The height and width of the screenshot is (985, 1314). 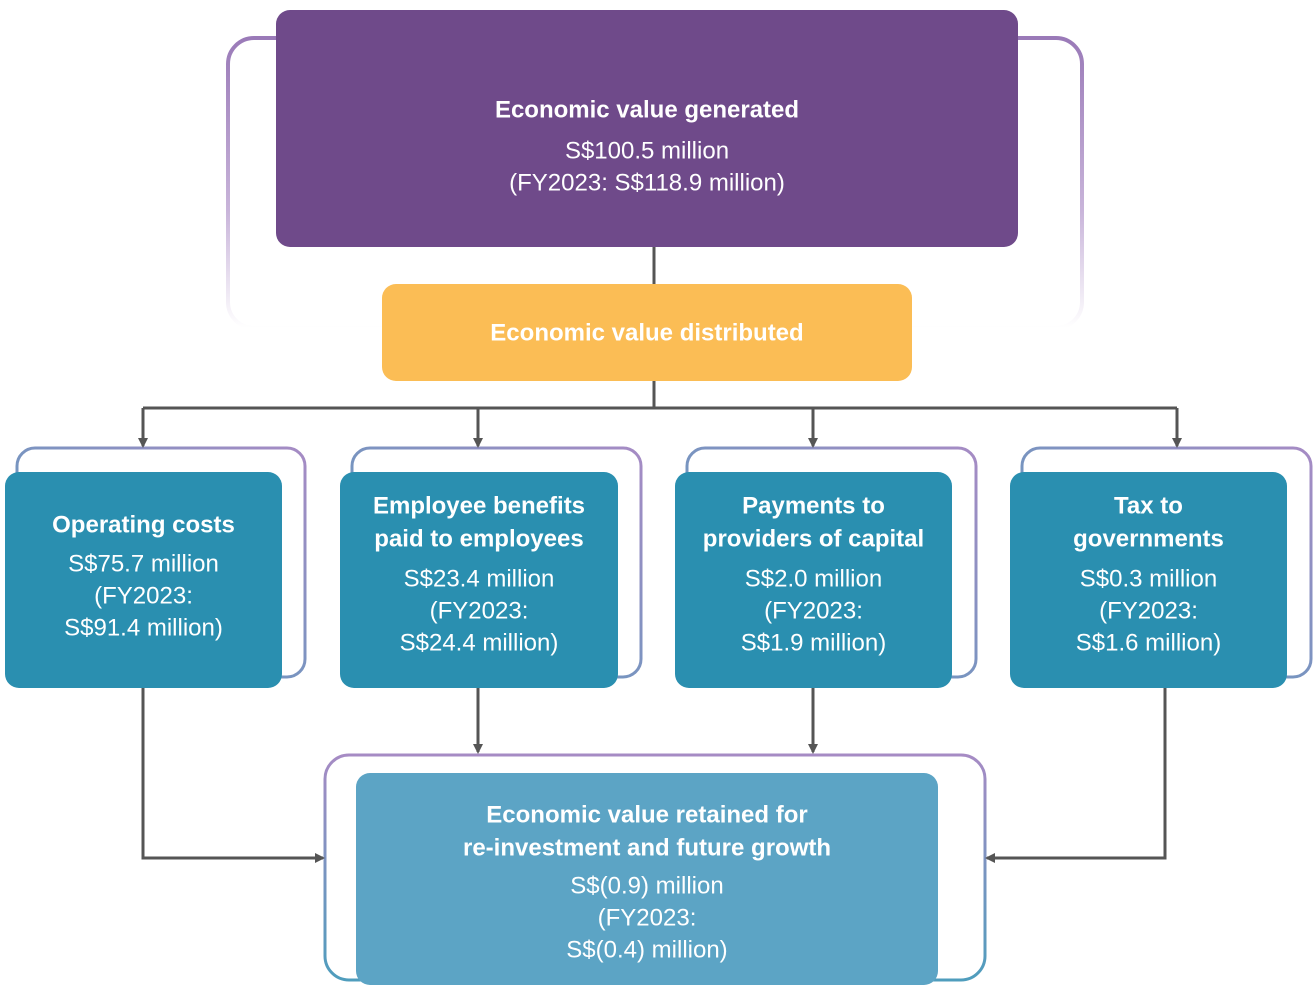 What do you see at coordinates (143, 563) in the screenshot?
I see `node-detail: S$75.7 million` at bounding box center [143, 563].